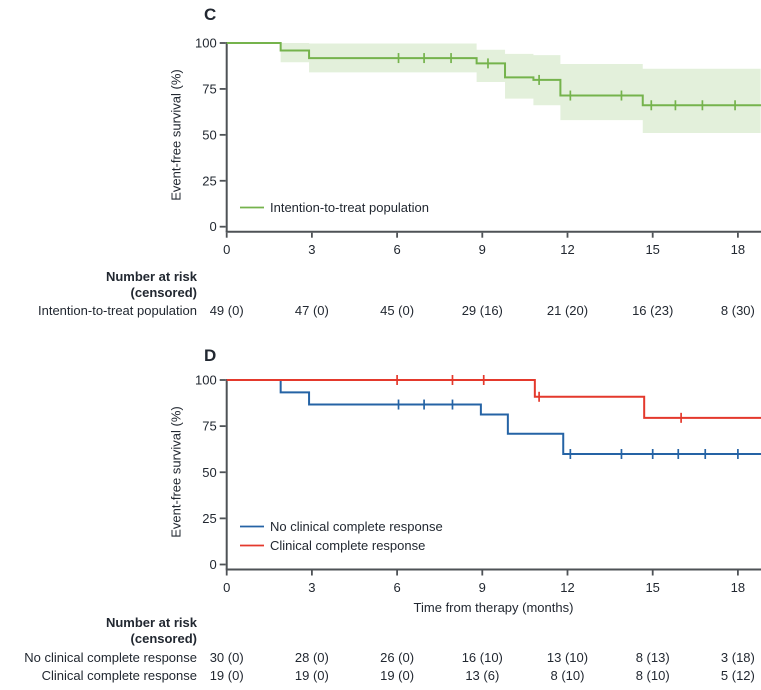 Image resolution: width=761 pixels, height=690 pixels. What do you see at coordinates (737, 675) in the screenshot?
I see `at-risk-value: 5 (12)` at bounding box center [737, 675].